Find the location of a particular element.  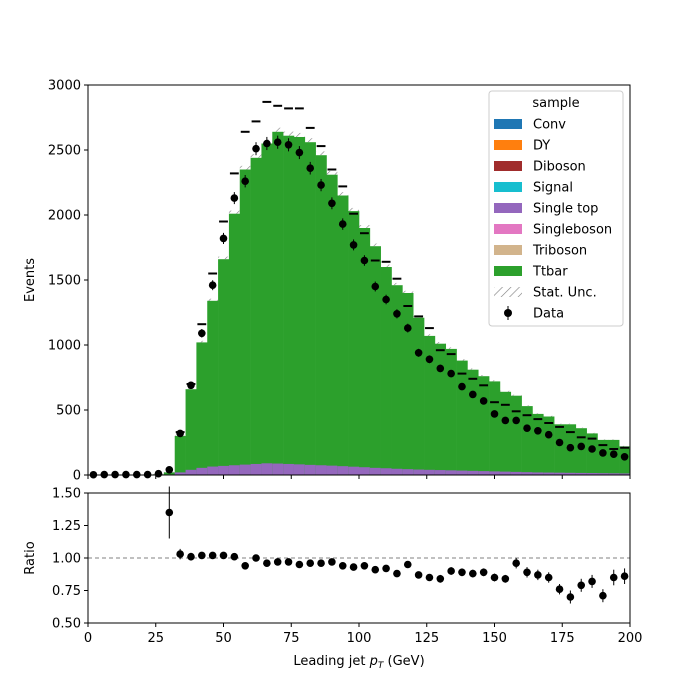

legend-title: sample is located at coordinates (555, 103).